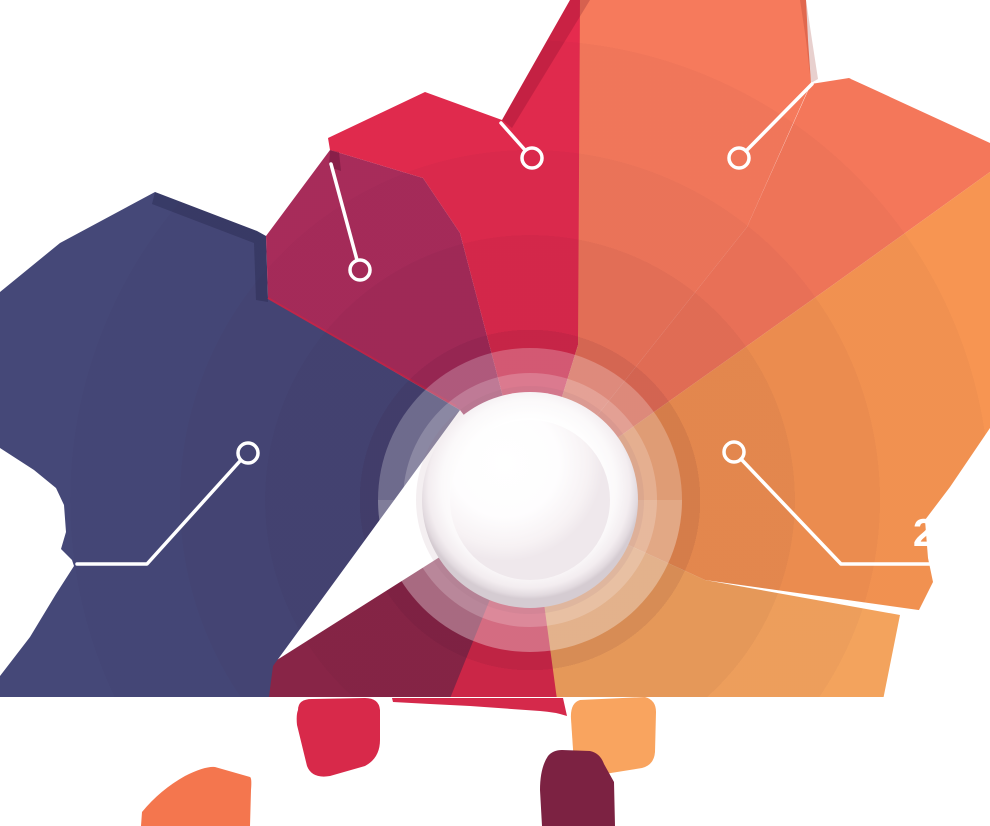 Image resolution: width=990 pixels, height=826 pixels. What do you see at coordinates (338, 737) in the screenshot?
I see `blob-crimson` at bounding box center [338, 737].